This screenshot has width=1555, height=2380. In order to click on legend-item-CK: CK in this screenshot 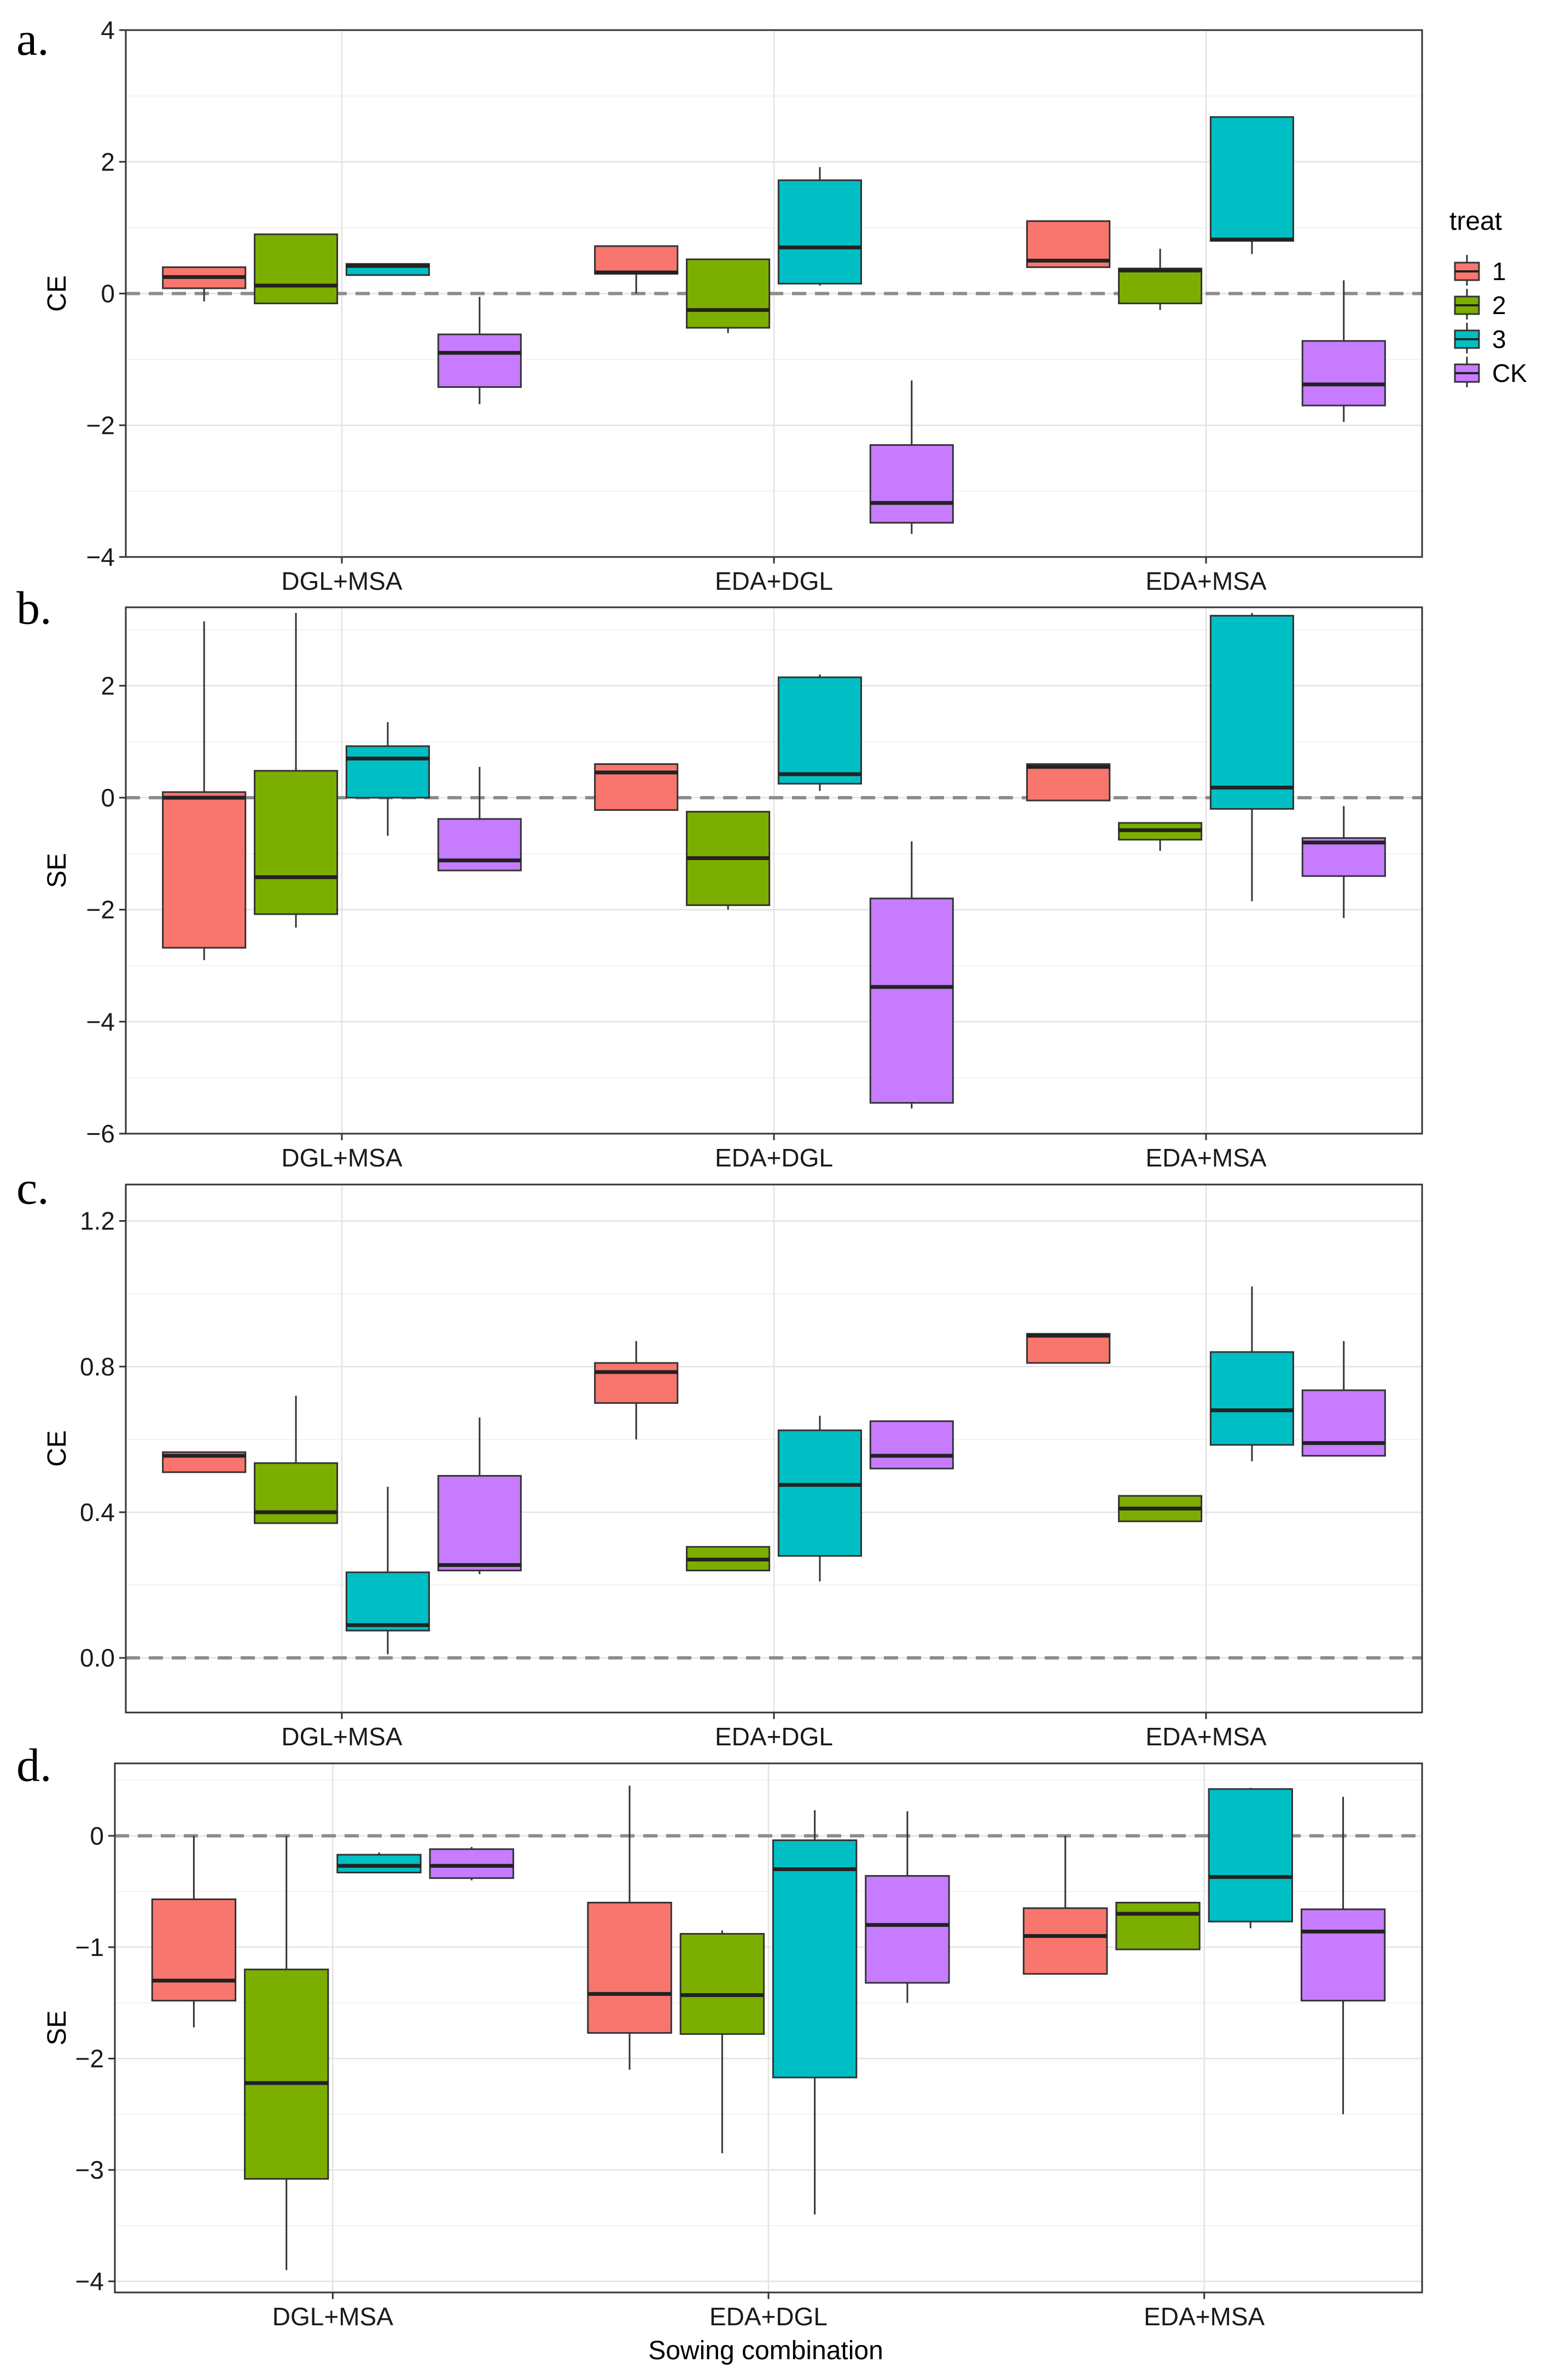, I will do `click(1490, 372)`.